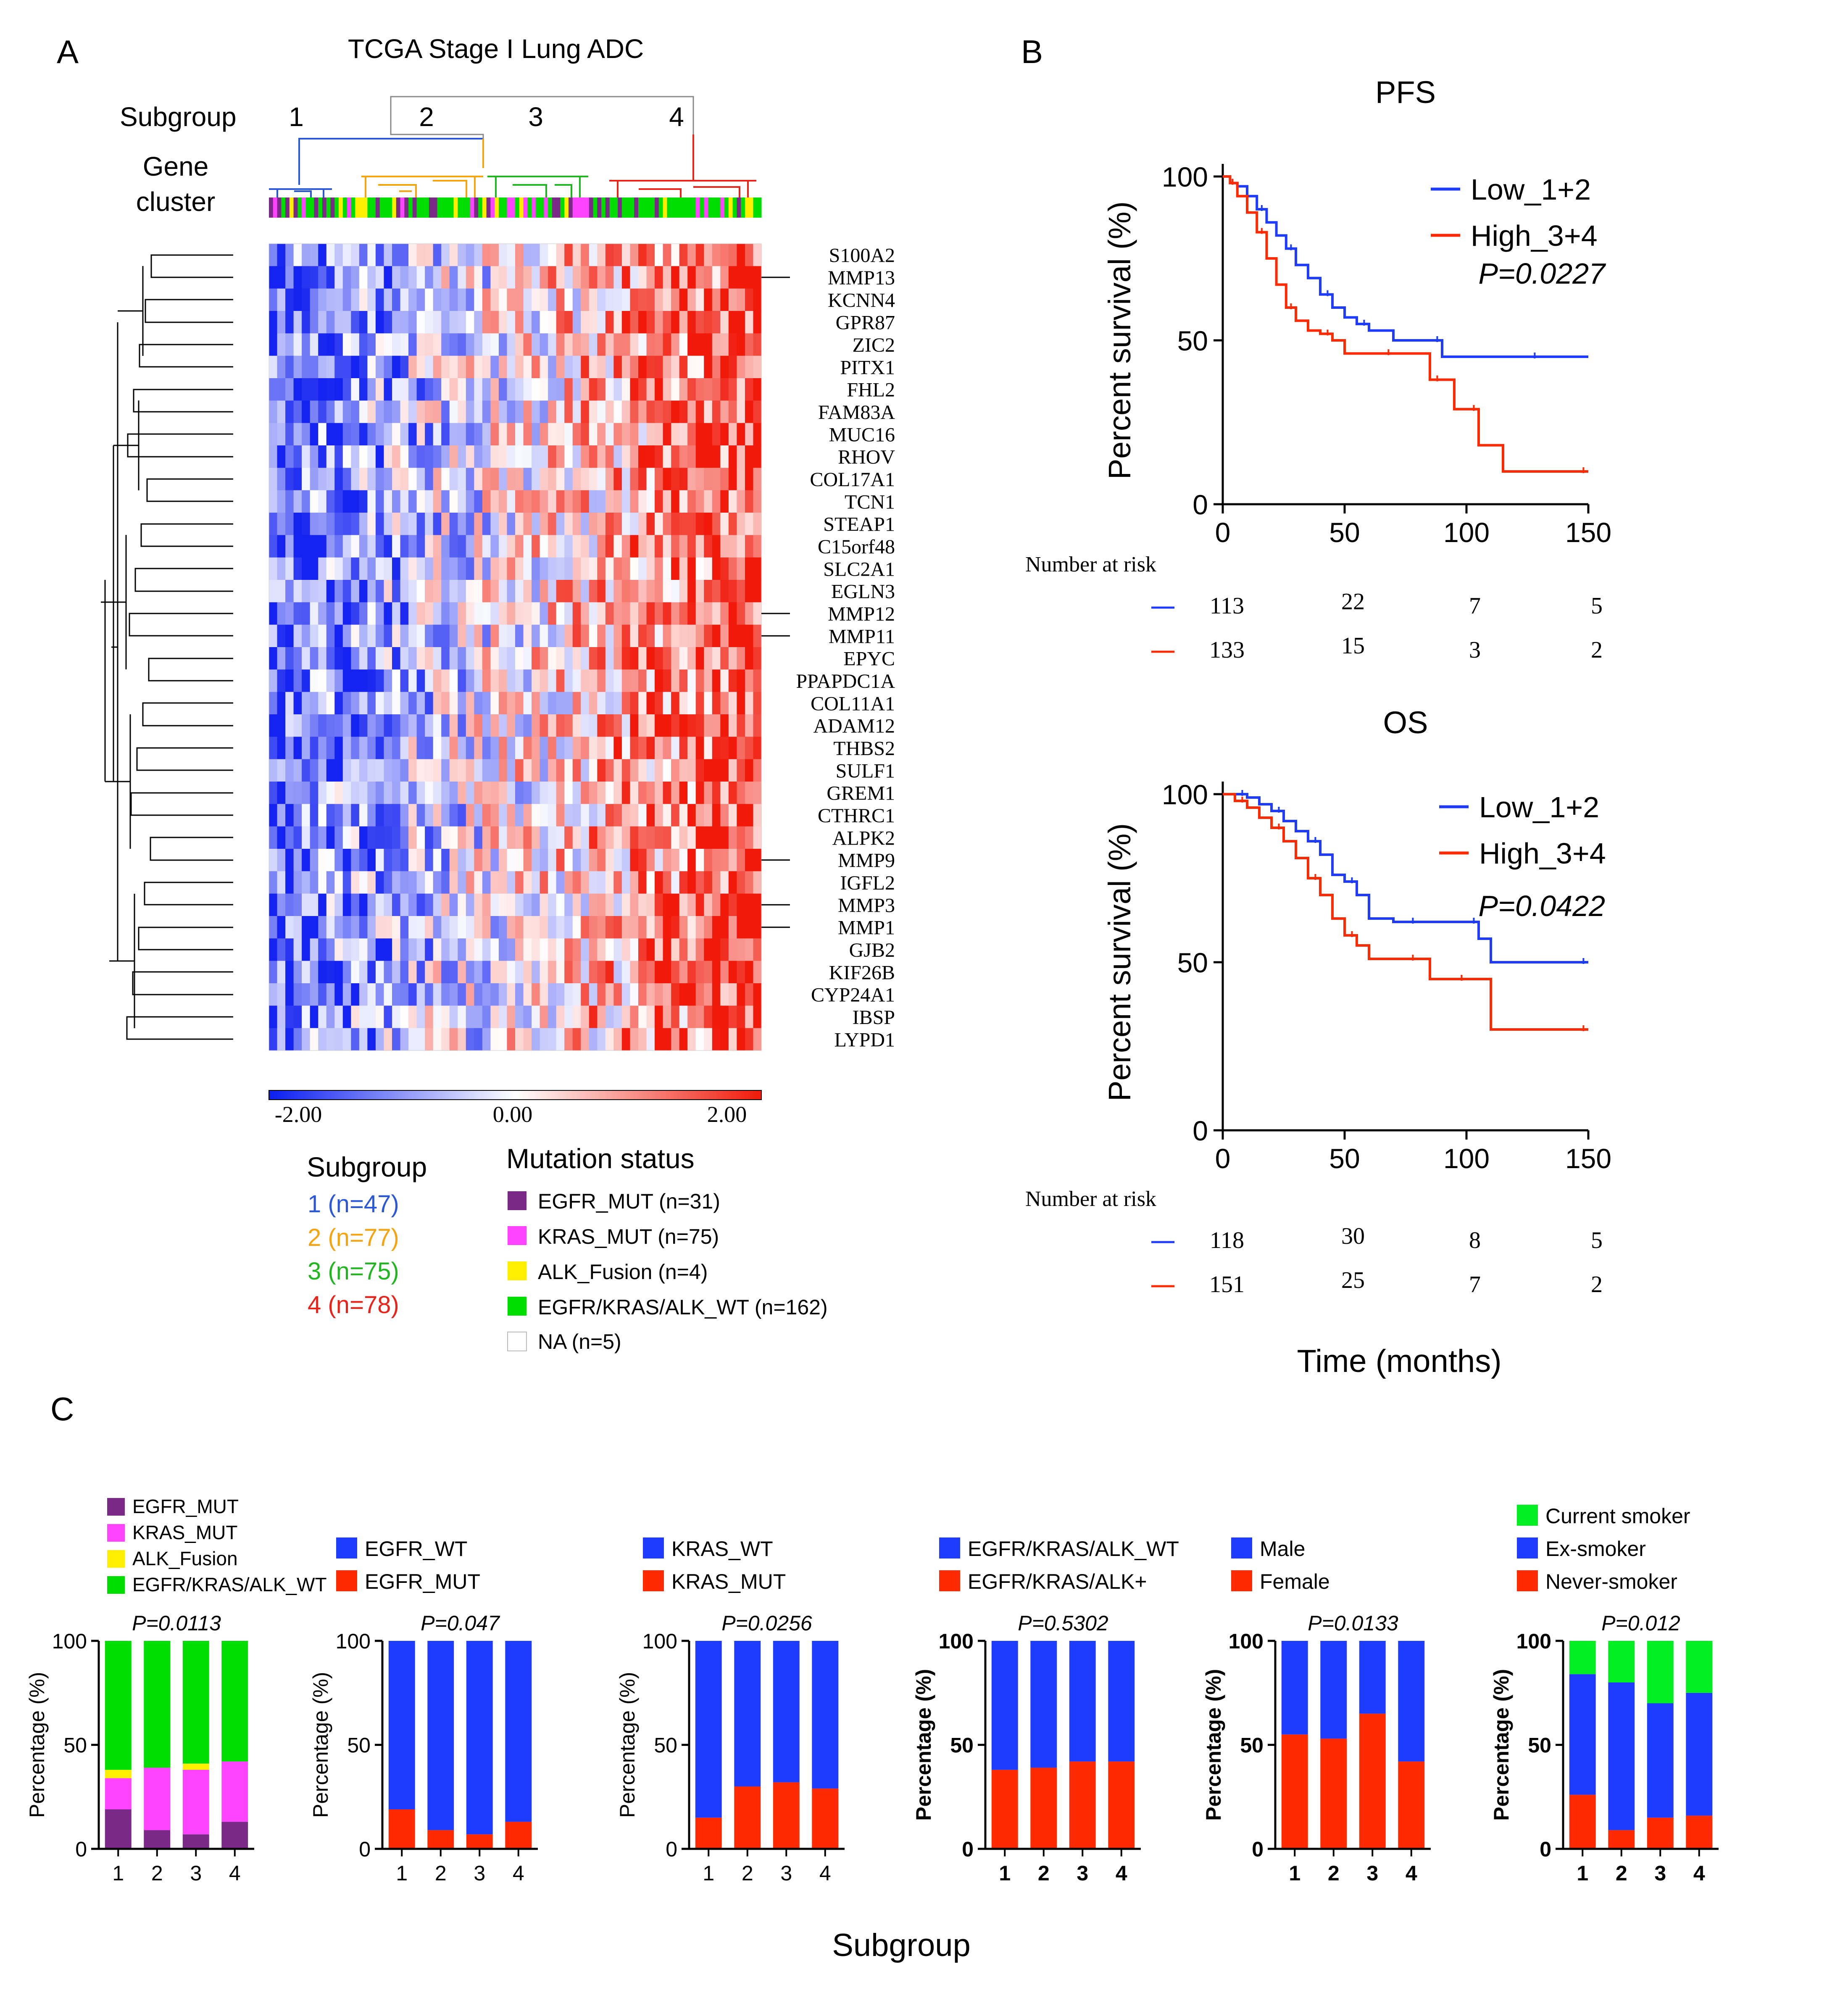 This screenshot has width=1848, height=2006. What do you see at coordinates (229, 1585) in the screenshot?
I see `bar-legend-label: EGFR/KRAS/ALK_WT` at bounding box center [229, 1585].